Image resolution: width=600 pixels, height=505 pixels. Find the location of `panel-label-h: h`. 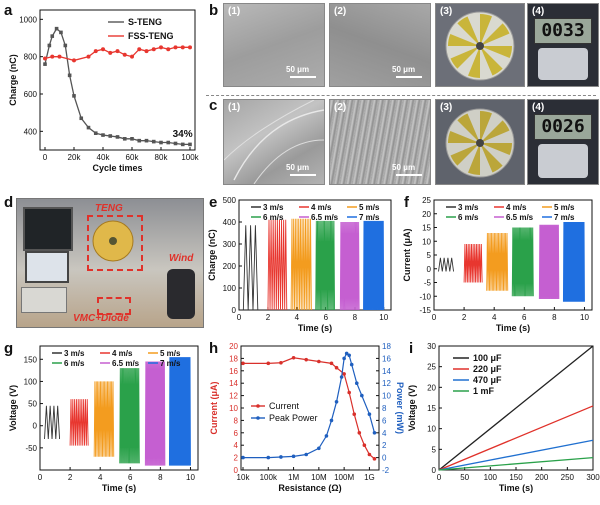

panel-label-h: h is located at coordinates (214, 348).